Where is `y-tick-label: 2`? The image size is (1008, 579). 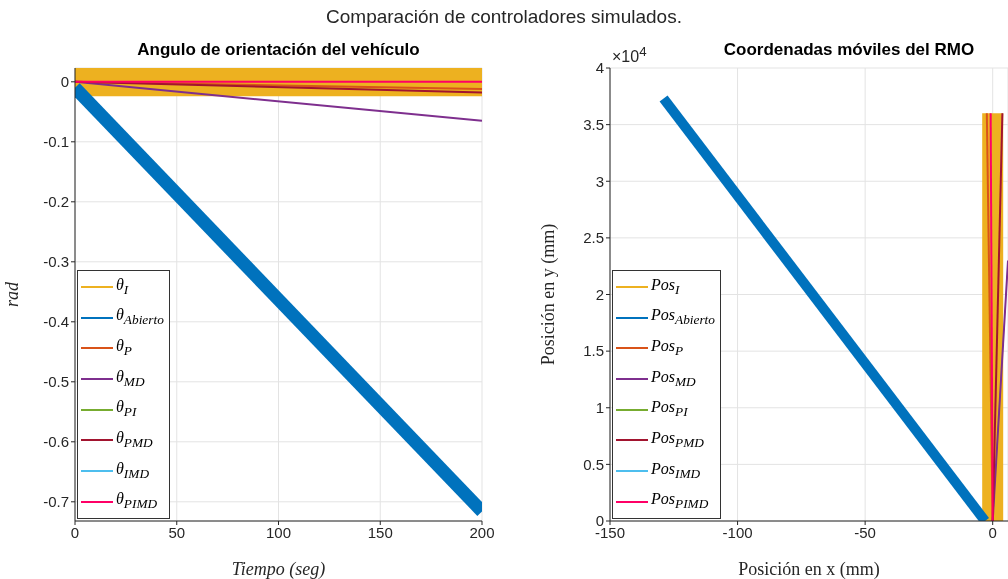 y-tick-label: 2 is located at coordinates (599, 294).